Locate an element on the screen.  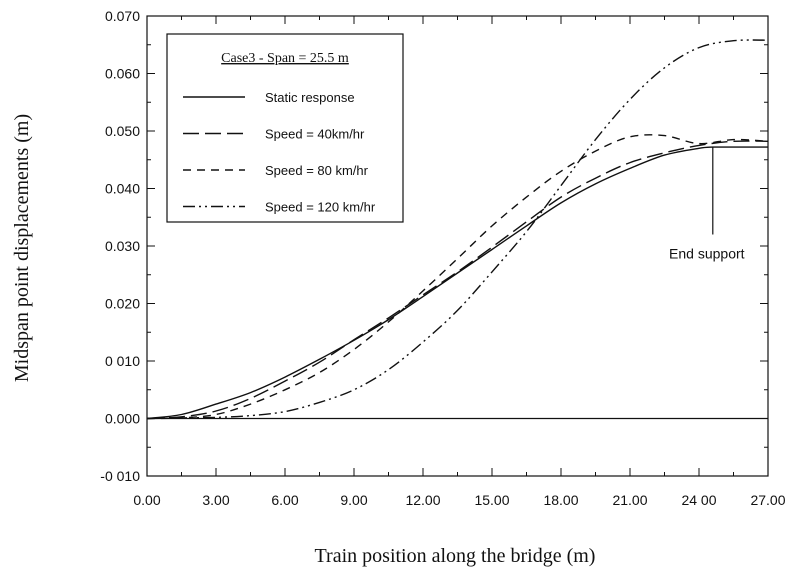
legend-box is located at coordinates (285, 128).